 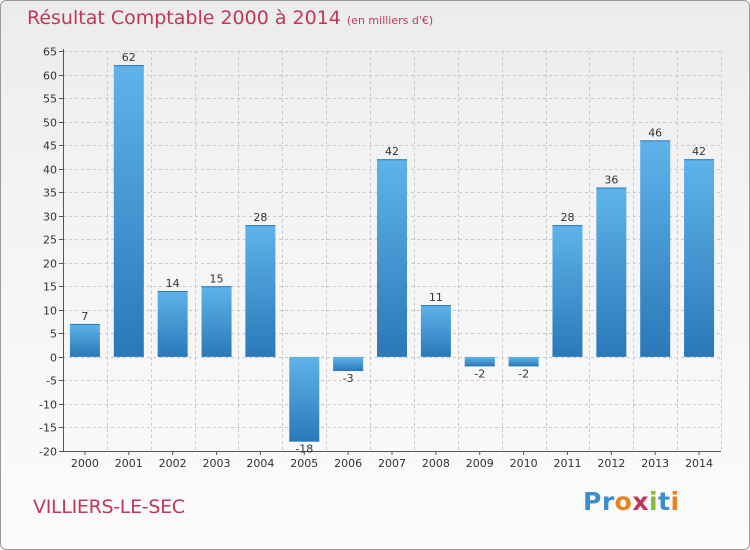 What do you see at coordinates (260, 217) in the screenshot?
I see `value-label-2004: 28` at bounding box center [260, 217].